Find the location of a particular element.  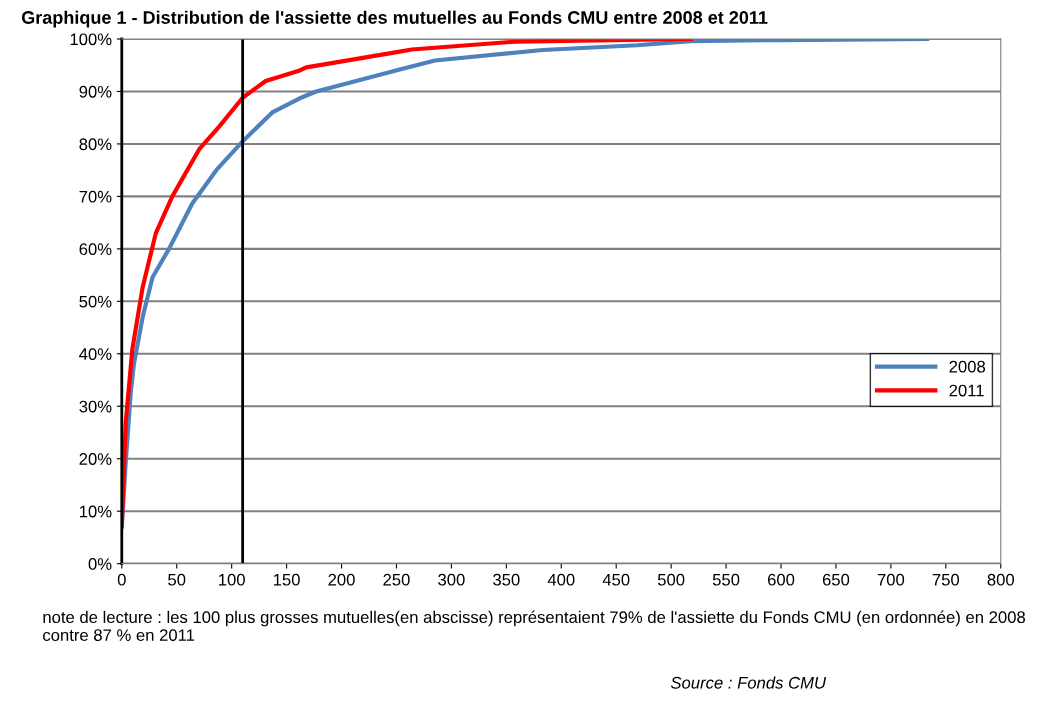

x-tick-label: 0 is located at coordinates (121, 579).